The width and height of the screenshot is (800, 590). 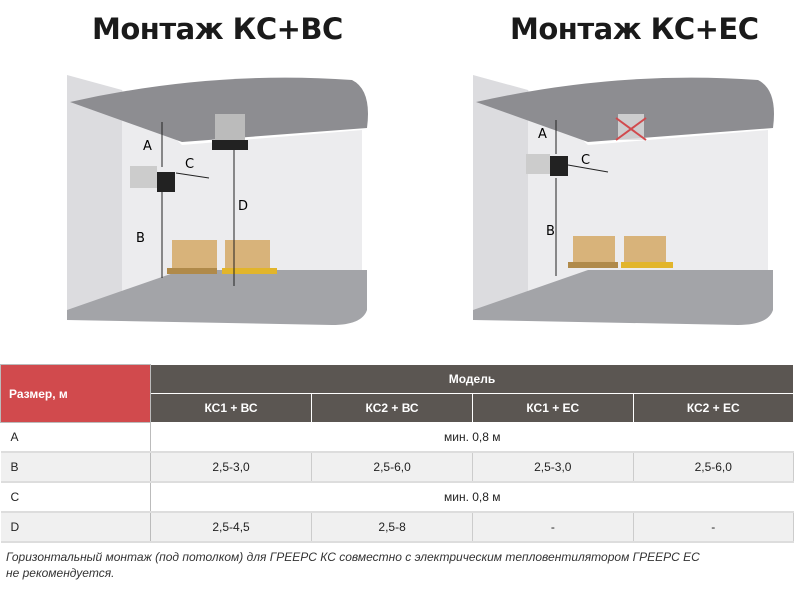 I want to click on row-label: C, so click(x=75, y=497).